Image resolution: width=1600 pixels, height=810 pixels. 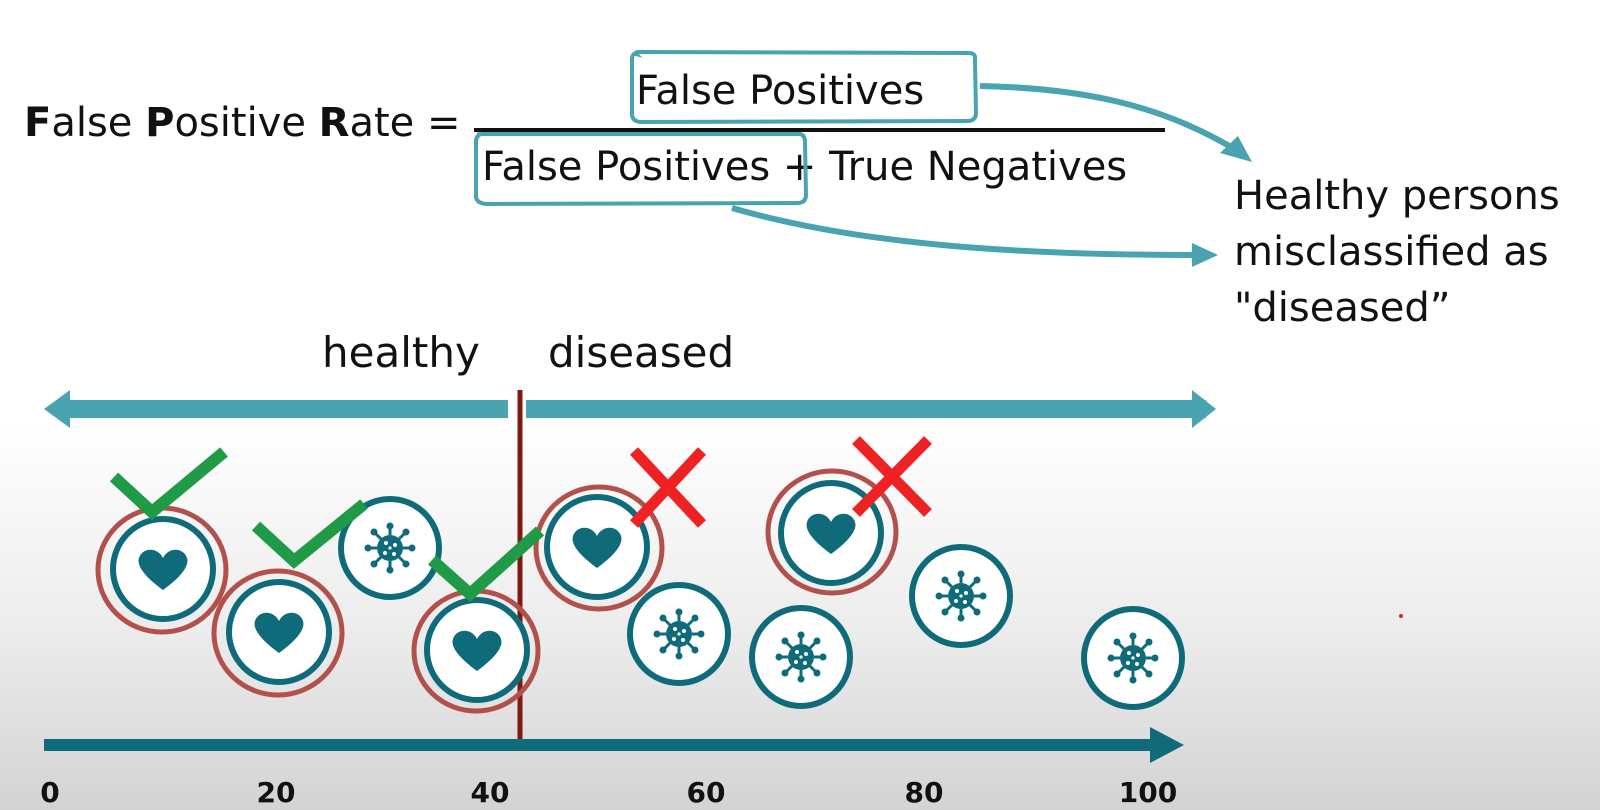 What do you see at coordinates (490, 792) in the screenshot?
I see `tick-label-40: 40` at bounding box center [490, 792].